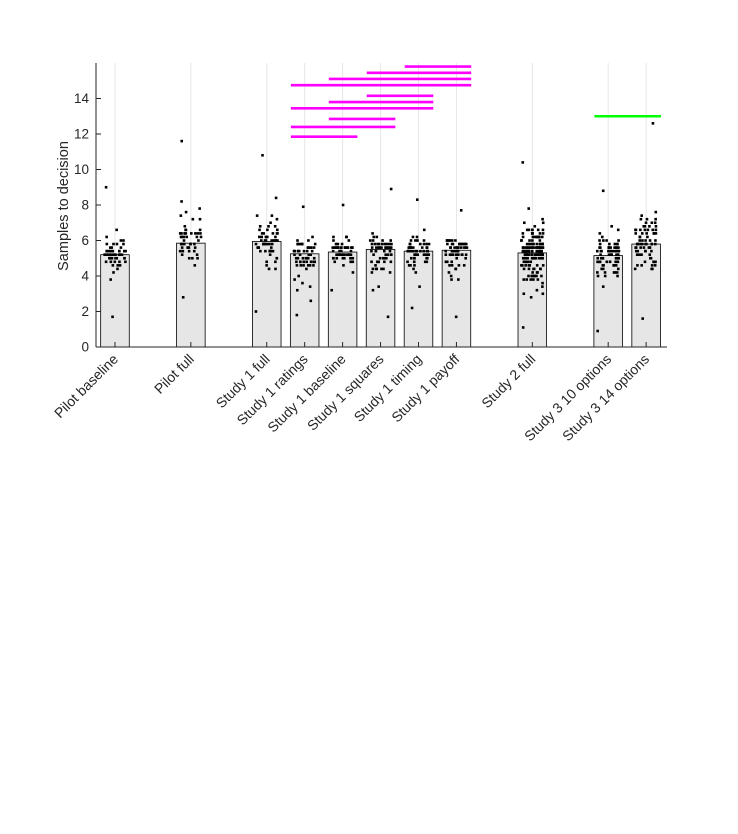 This screenshot has width=738, height=834. I want to click on y-tick-label-4: 8, so click(85, 205).